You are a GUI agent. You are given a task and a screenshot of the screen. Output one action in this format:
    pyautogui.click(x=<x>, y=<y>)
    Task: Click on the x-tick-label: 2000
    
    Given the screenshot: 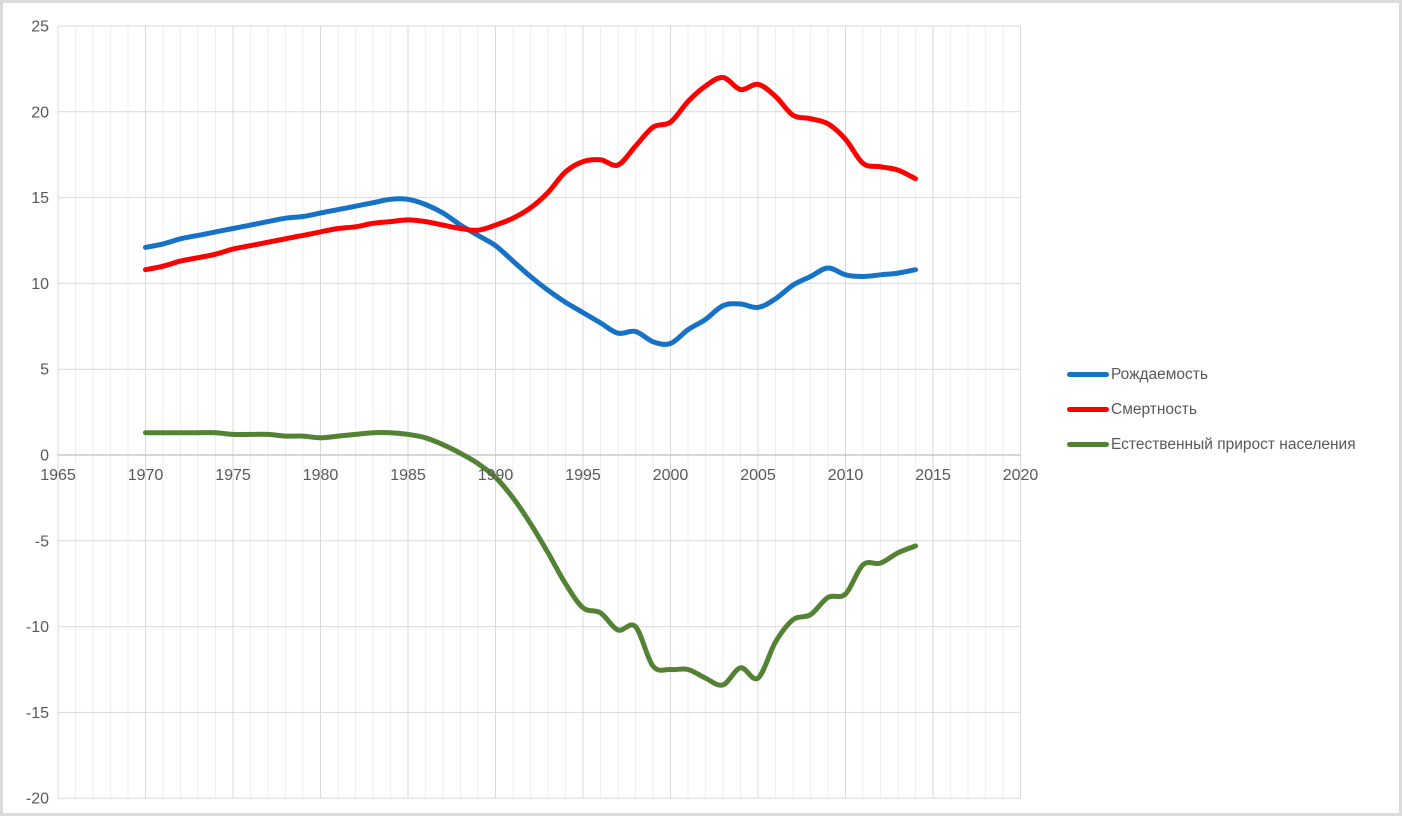 What is the action you would take?
    pyautogui.click(x=671, y=475)
    